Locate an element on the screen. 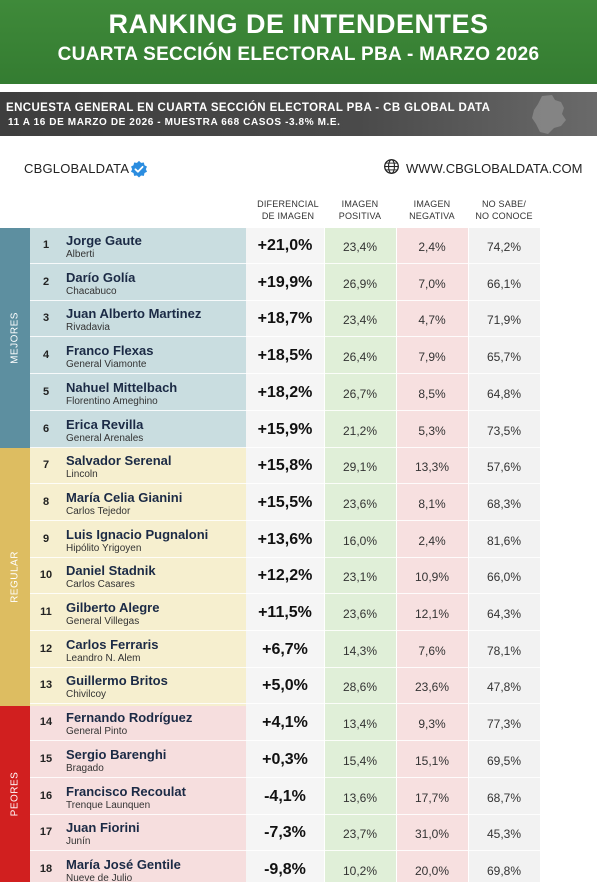 This screenshot has height=882, width=597. negative-image: 15,1% is located at coordinates (432, 760).